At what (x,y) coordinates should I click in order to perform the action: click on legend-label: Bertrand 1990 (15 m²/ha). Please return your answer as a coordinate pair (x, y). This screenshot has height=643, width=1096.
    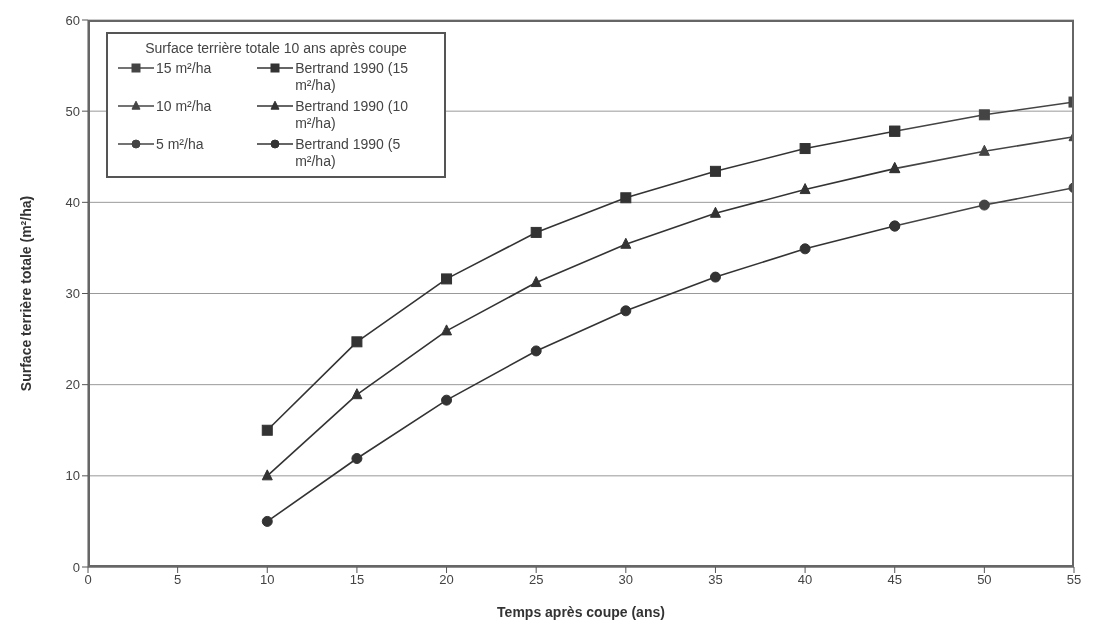
    Looking at the image, I should click on (352, 77).